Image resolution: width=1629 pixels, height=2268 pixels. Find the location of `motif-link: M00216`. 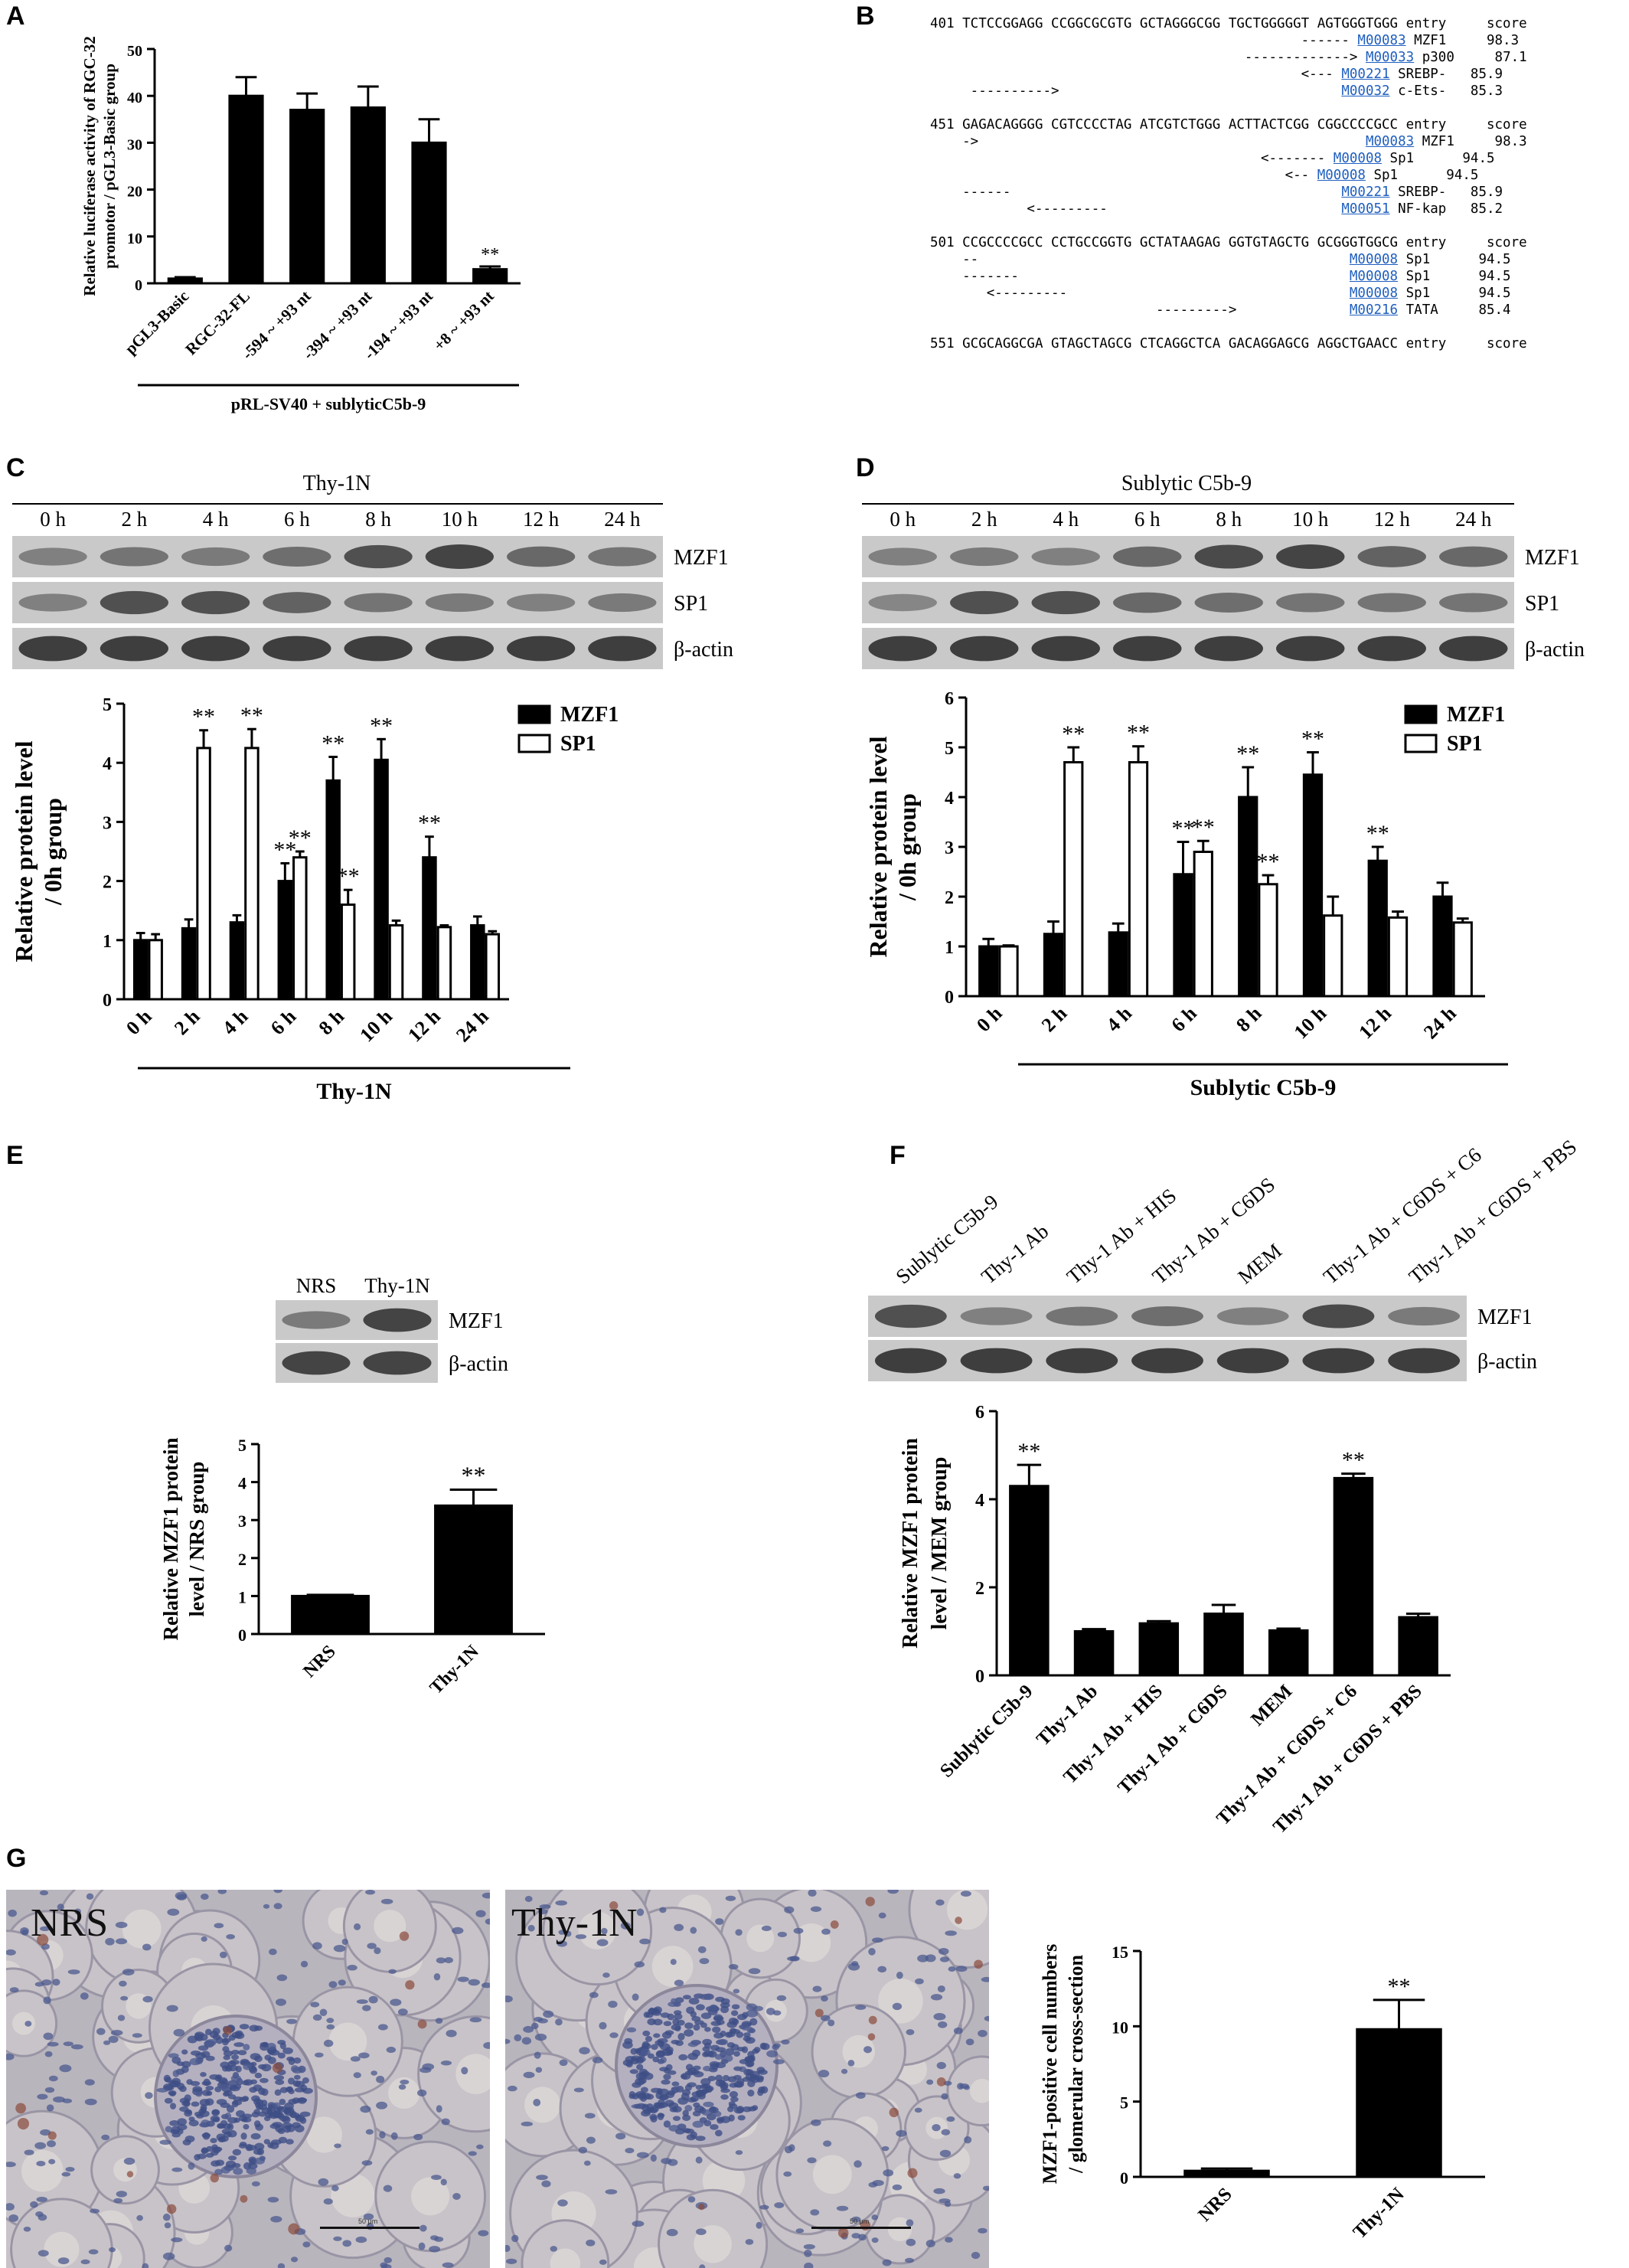

motif-link: M00216 is located at coordinates (1374, 310).